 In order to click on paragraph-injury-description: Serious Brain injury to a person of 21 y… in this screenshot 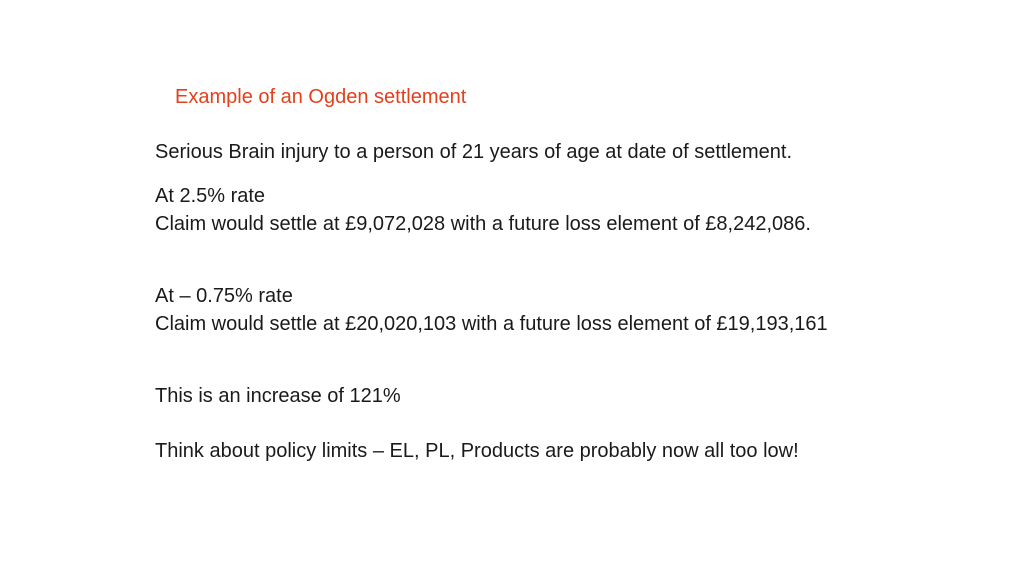, I will do `click(474, 152)`.